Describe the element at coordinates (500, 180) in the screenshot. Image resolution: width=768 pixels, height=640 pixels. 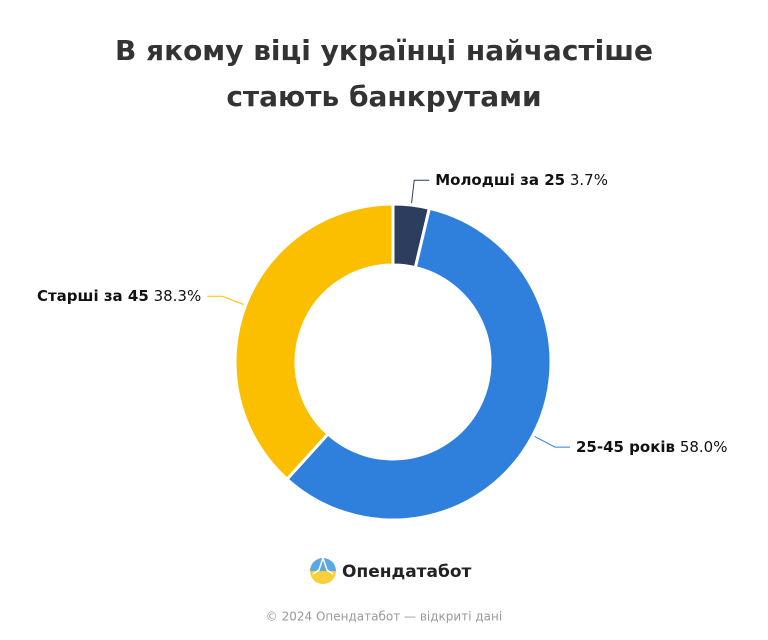
I see `slice-label-name: Молодші за 25` at that location.